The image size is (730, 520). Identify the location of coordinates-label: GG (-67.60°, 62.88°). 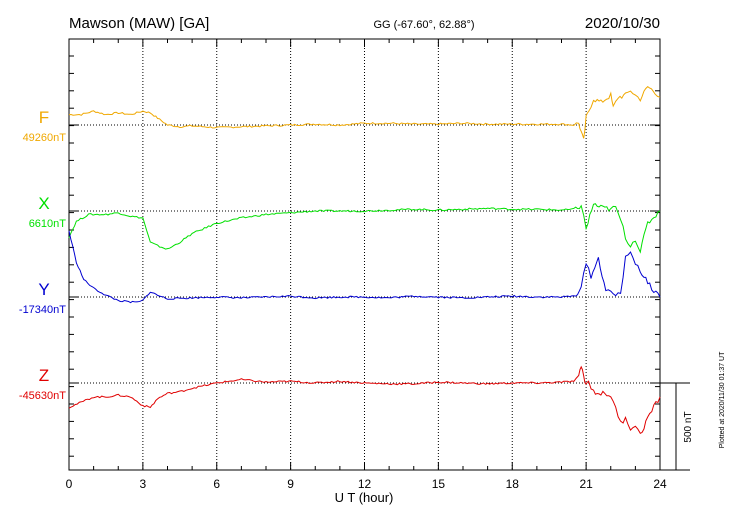
(423, 25).